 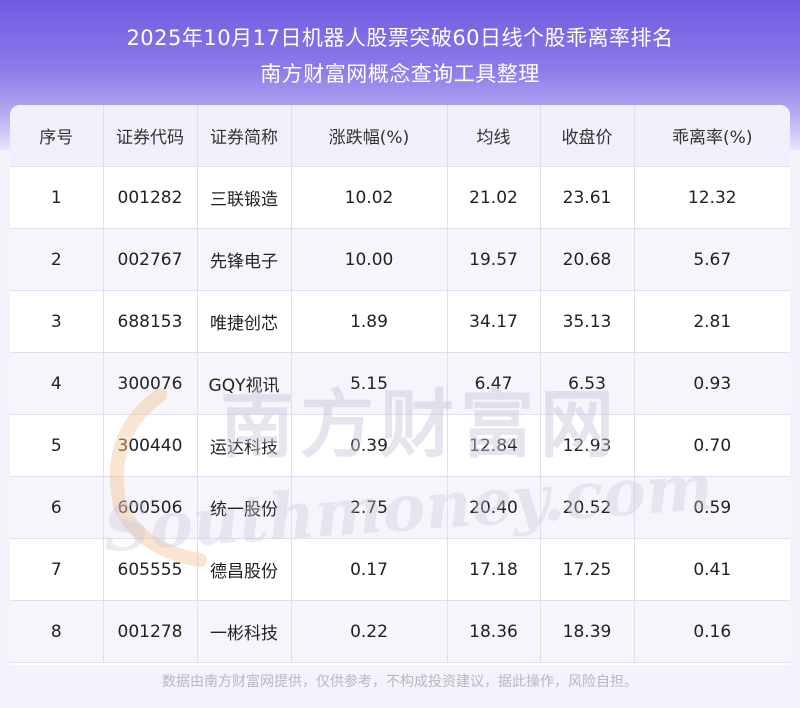 I want to click on column-header-code: 证券代码, so click(x=150, y=136).